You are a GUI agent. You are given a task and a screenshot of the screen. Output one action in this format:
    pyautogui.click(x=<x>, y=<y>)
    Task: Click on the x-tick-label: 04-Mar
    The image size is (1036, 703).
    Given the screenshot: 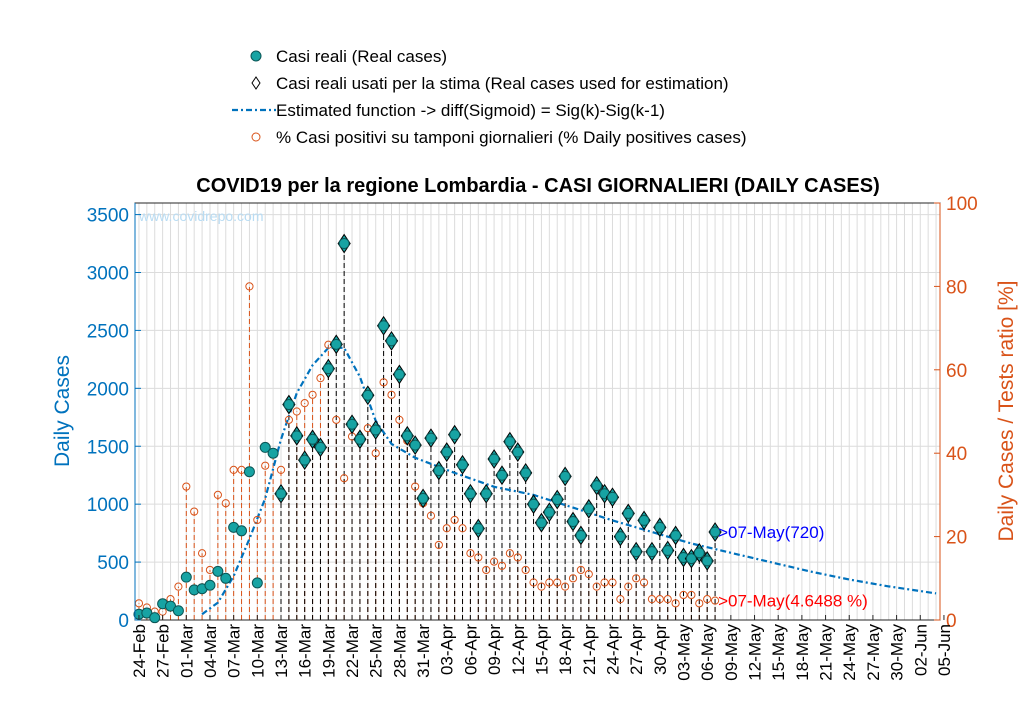 What is the action you would take?
    pyautogui.click(x=210, y=651)
    